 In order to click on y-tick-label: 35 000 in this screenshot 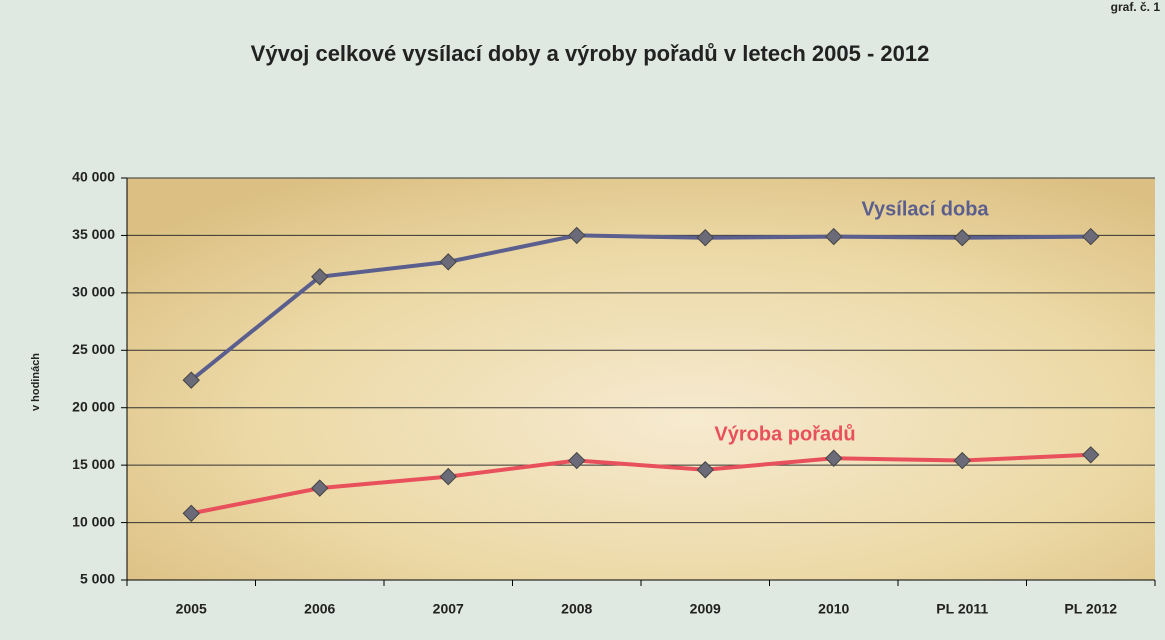, I will do `click(93, 234)`.